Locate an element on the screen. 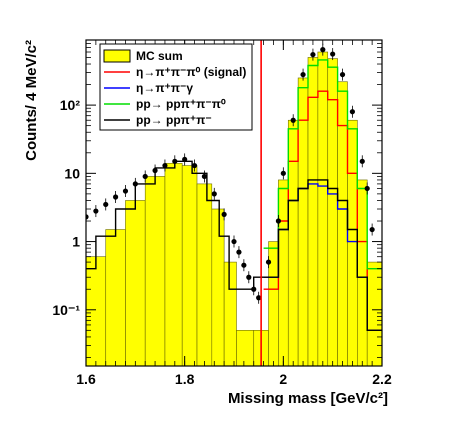  legend-label: η→π⁺π⁻γ is located at coordinates (164, 88).